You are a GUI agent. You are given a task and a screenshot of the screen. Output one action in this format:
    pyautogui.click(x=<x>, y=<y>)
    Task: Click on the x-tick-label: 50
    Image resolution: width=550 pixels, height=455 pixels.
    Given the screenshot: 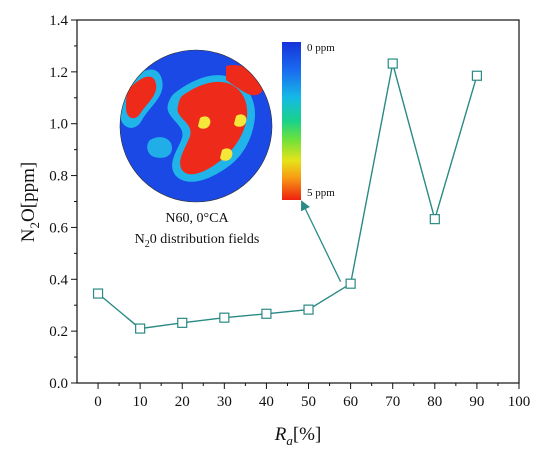 What is the action you would take?
    pyautogui.click(x=308, y=402)
    